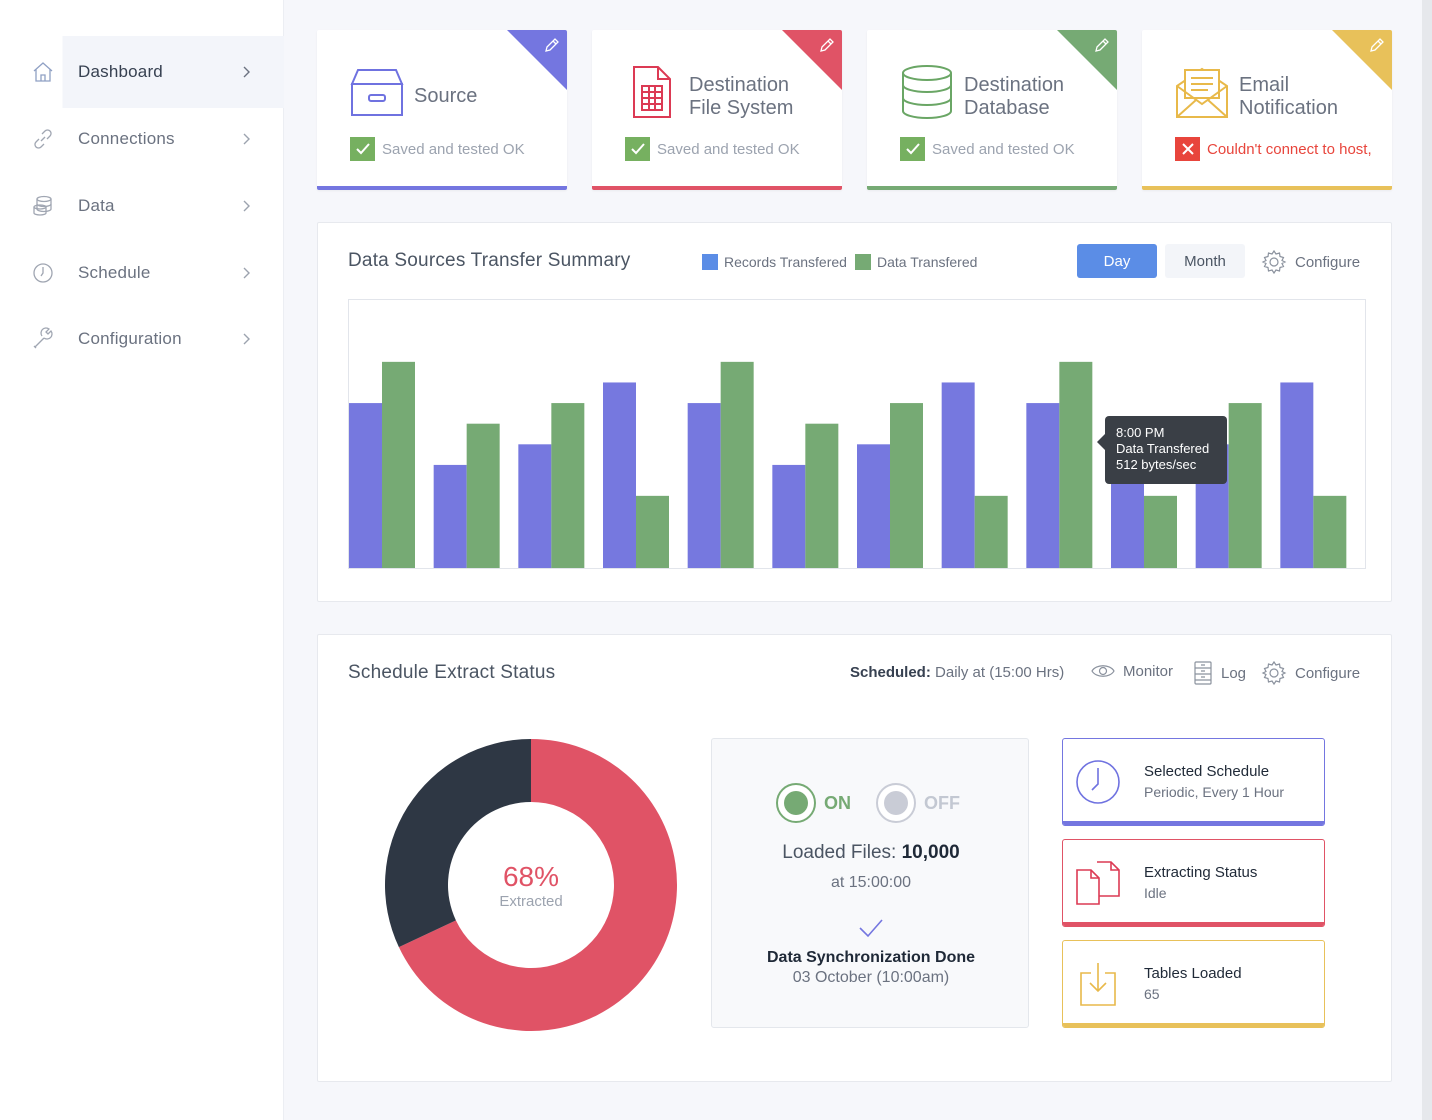  I want to click on sidebar-item-connections: Connections, so click(142, 139).